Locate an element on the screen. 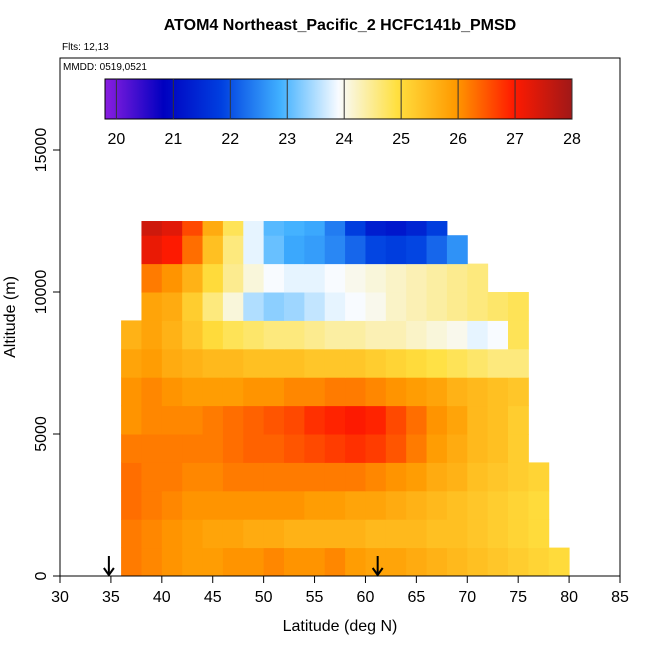 The width and height of the screenshot is (650, 655). y-tick-label: 0 is located at coordinates (41, 575).